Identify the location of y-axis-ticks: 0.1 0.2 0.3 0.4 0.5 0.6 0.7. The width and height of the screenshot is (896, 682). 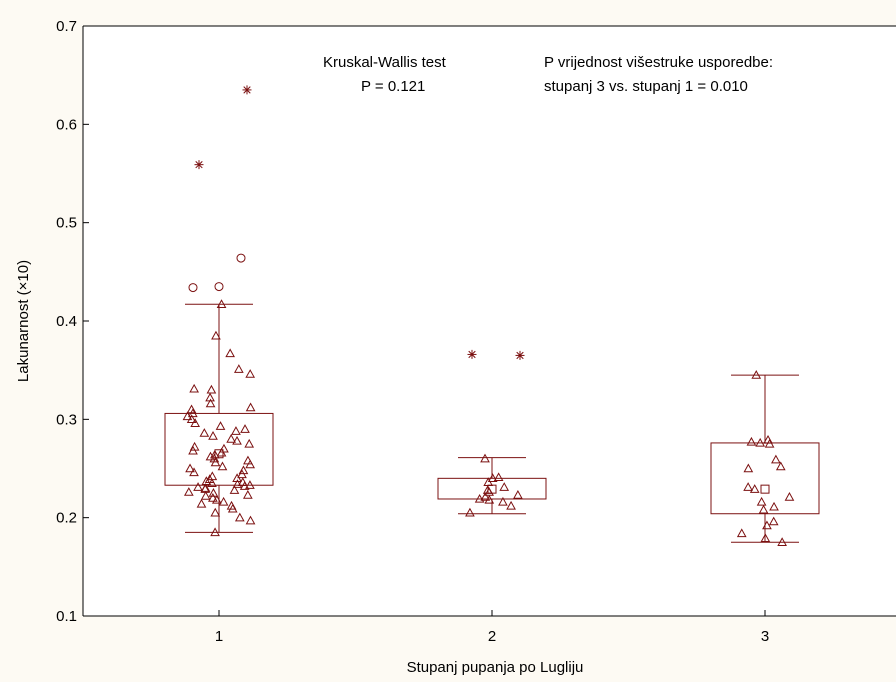
(72, 321).